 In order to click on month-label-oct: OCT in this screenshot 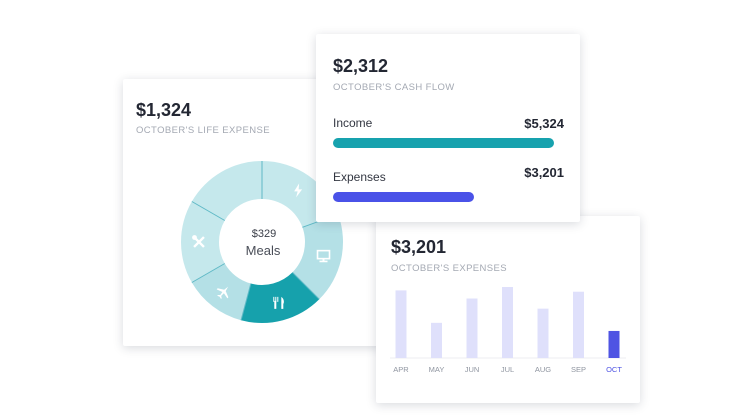, I will do `click(614, 369)`.